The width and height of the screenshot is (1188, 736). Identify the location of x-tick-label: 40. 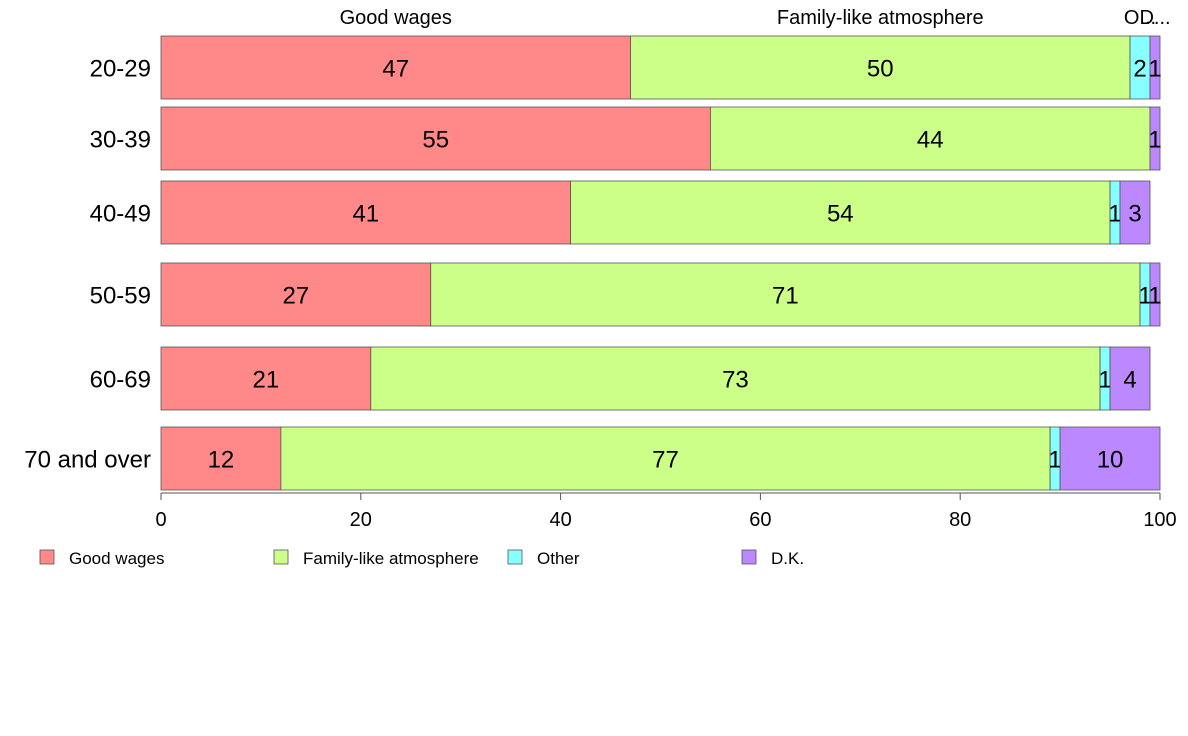
(560, 520).